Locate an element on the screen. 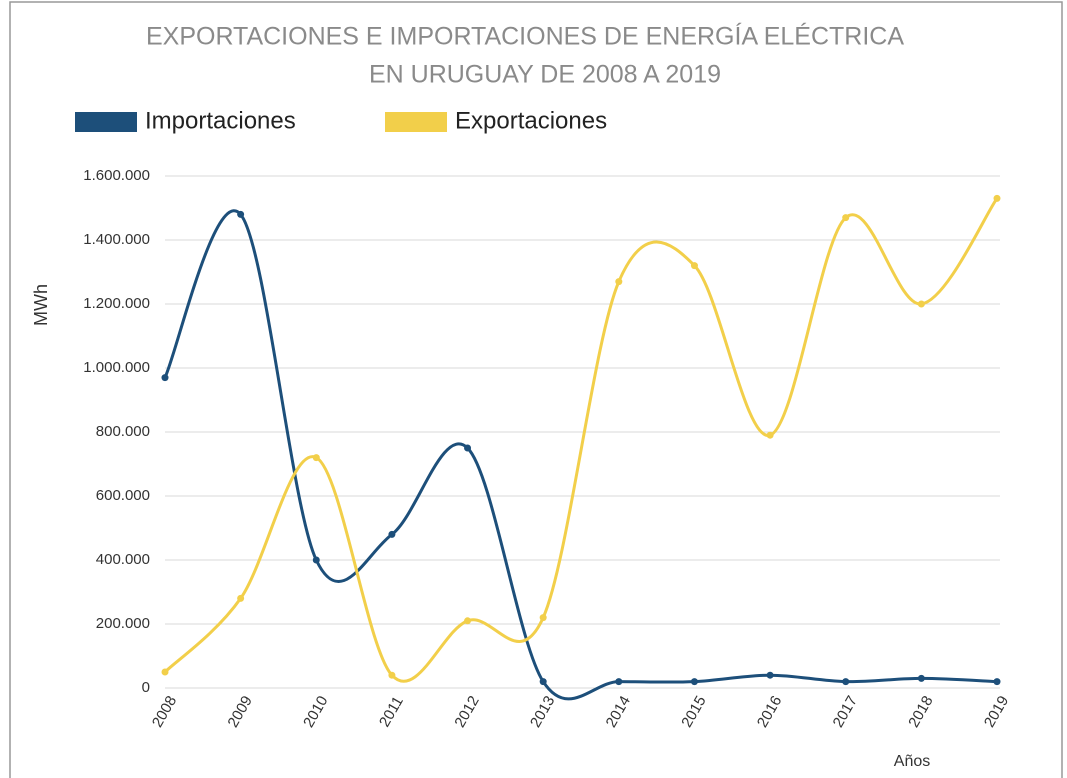  x-tick-label: 2016 is located at coordinates (769, 711).